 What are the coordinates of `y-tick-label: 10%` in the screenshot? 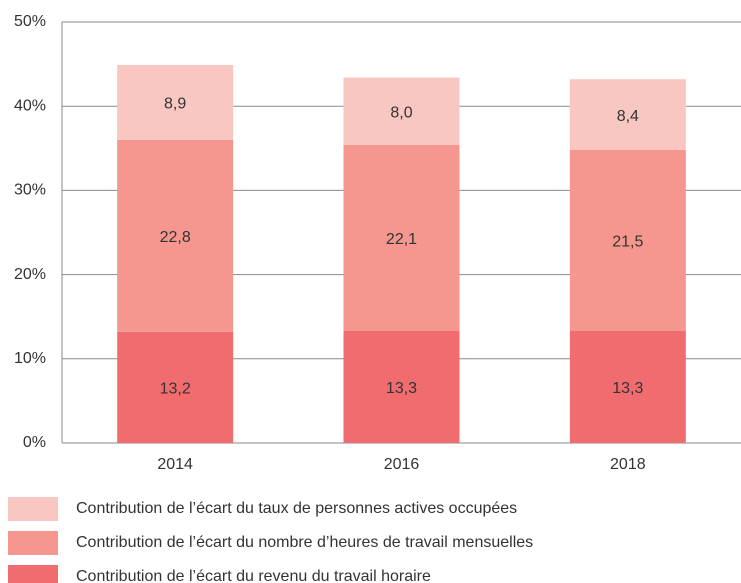 It's located at (30, 358).